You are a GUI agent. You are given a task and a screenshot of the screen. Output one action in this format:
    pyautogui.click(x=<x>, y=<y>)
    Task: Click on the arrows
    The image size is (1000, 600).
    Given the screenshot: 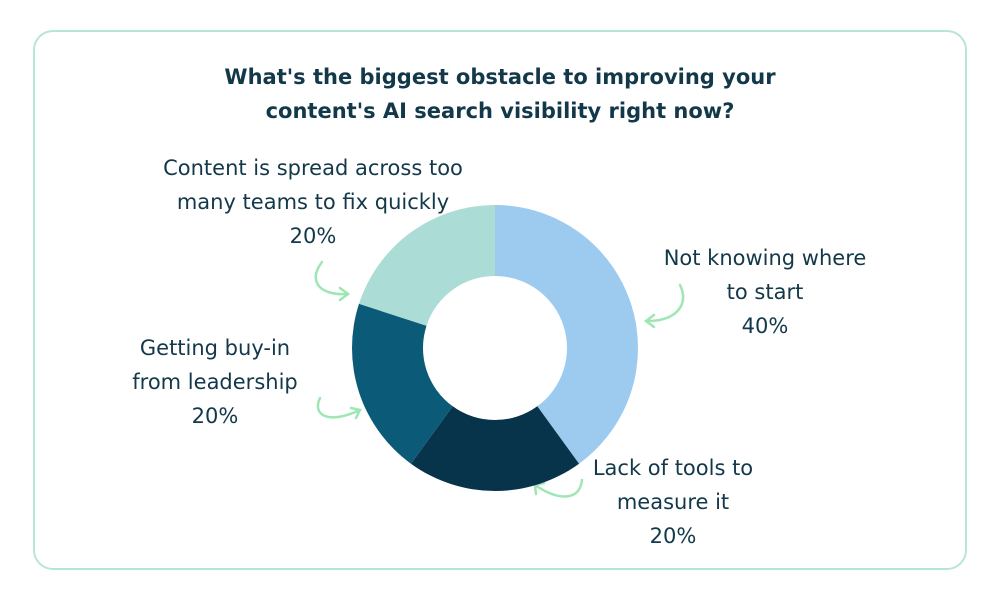 What is the action you would take?
    pyautogui.click(x=499, y=379)
    